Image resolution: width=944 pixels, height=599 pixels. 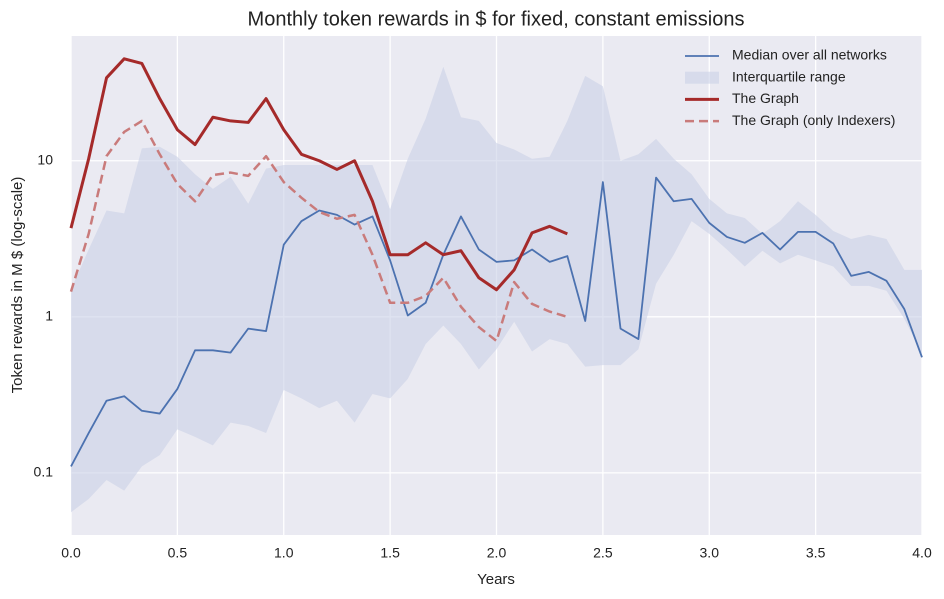 What do you see at coordinates (71, 553) in the screenshot?
I see `x-tick-label: 0.0` at bounding box center [71, 553].